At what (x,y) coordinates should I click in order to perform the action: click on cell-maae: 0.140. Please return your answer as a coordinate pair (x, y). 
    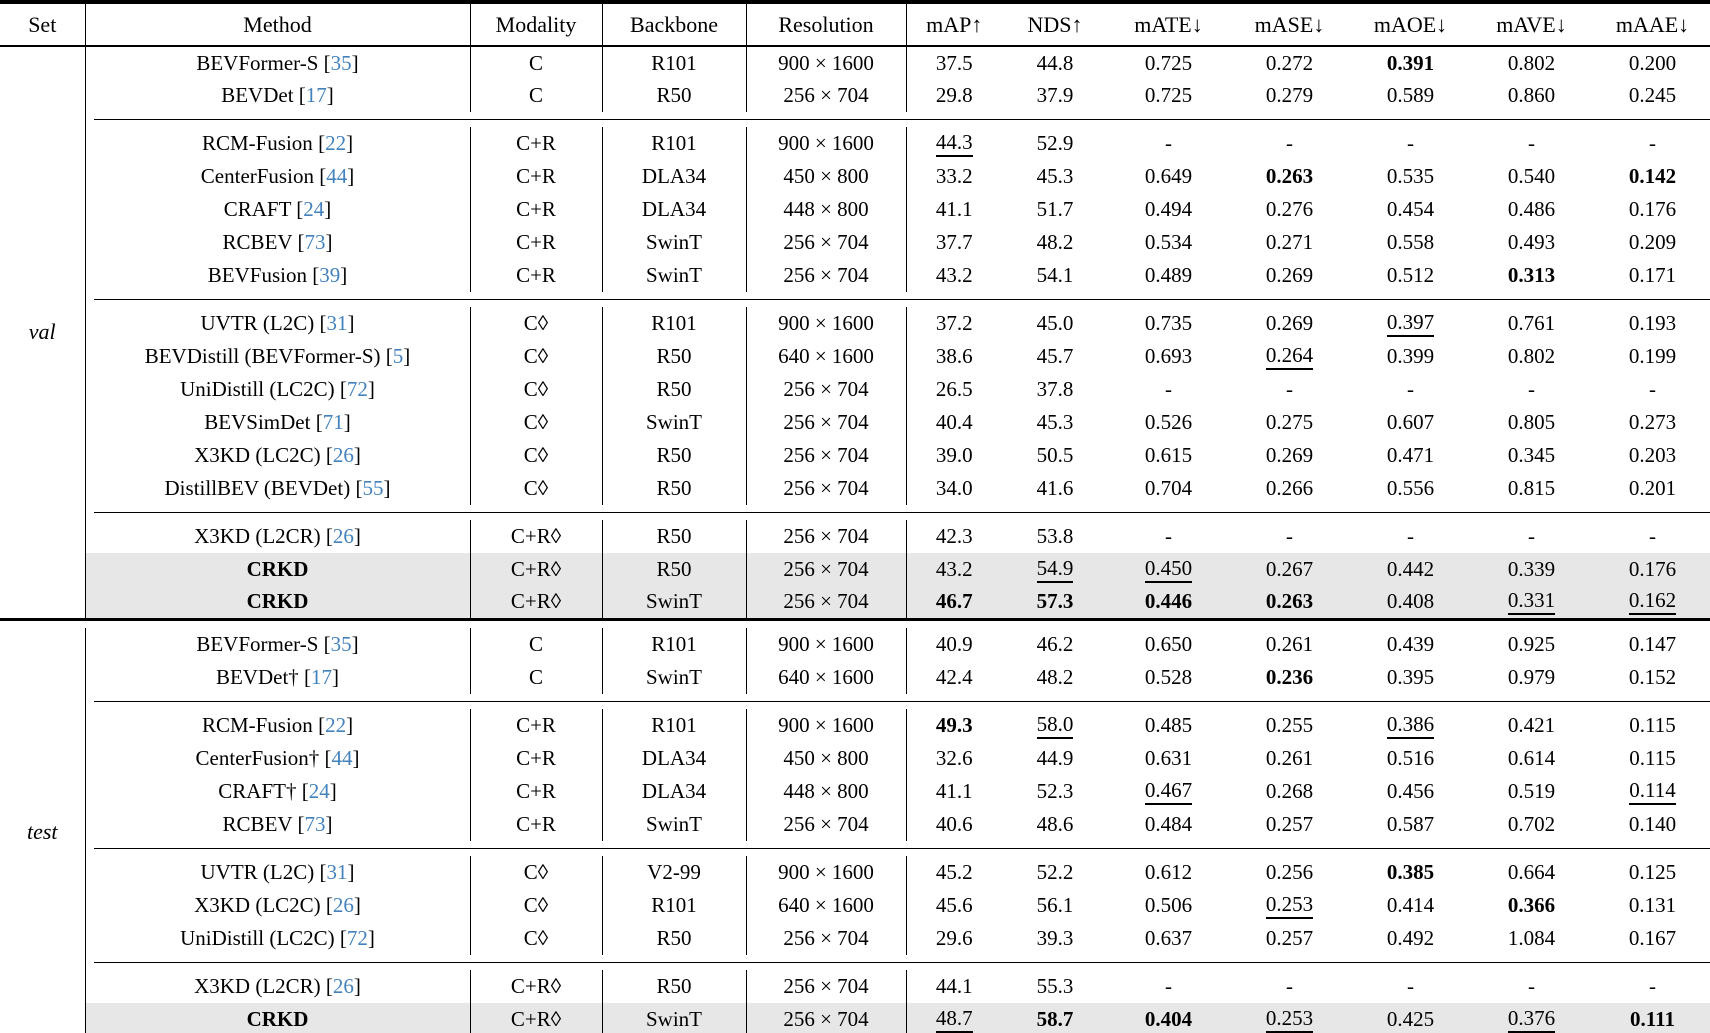
    Looking at the image, I should click on (1651, 824).